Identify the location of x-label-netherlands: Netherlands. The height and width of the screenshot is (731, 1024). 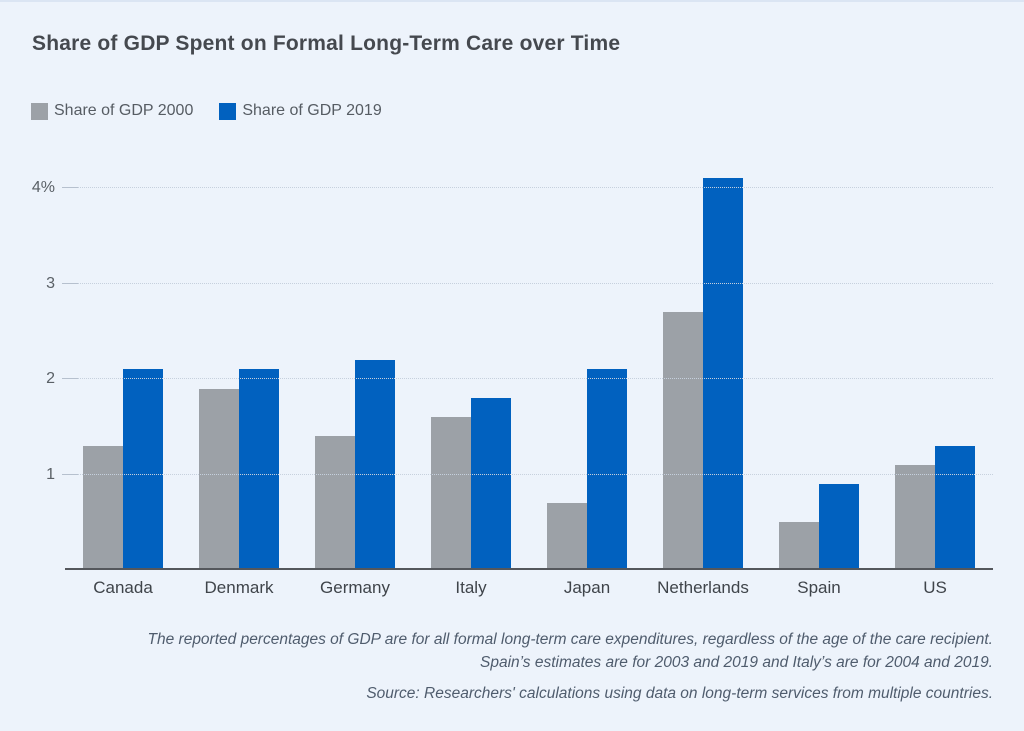
(703, 587).